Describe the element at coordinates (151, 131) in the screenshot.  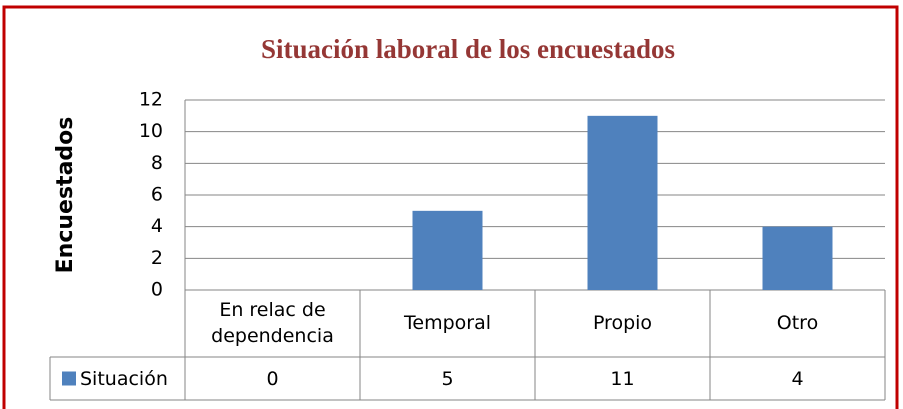
I see `y-tick-label: 10` at that location.